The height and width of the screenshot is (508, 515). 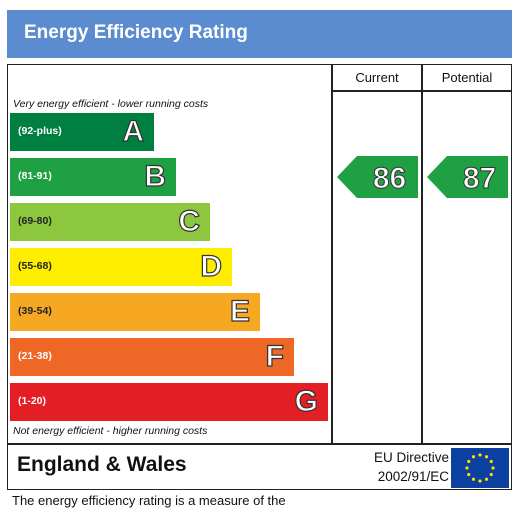 I want to click on divider-potential, so click(x=422, y=254).